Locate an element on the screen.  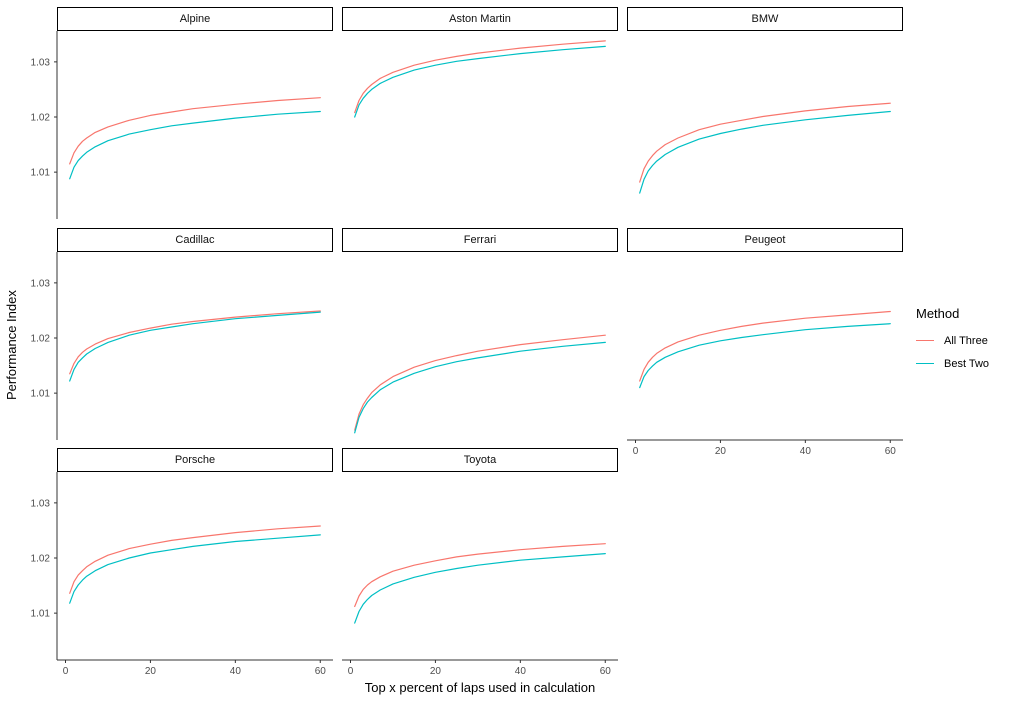
facet-title: Alpine is located at coordinates (195, 19).